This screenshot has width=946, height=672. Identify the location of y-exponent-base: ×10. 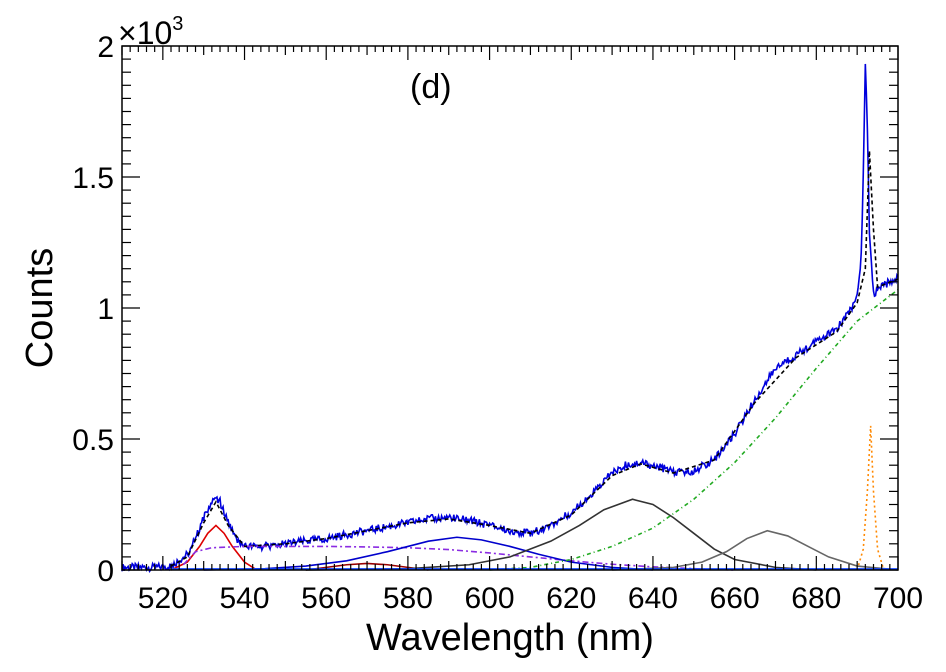
(145, 33).